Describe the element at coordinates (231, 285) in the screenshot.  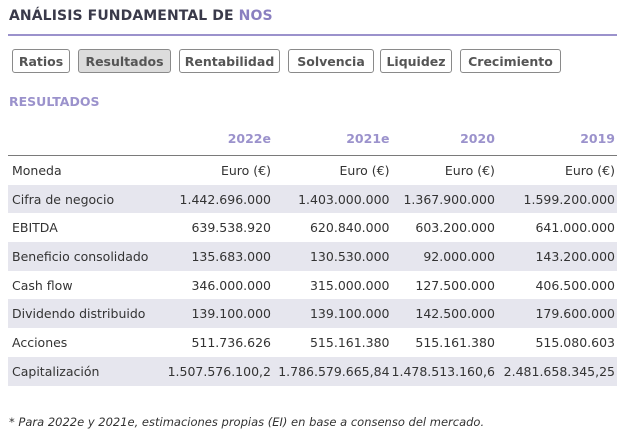
I see `cell-value: 346.000.000` at that location.